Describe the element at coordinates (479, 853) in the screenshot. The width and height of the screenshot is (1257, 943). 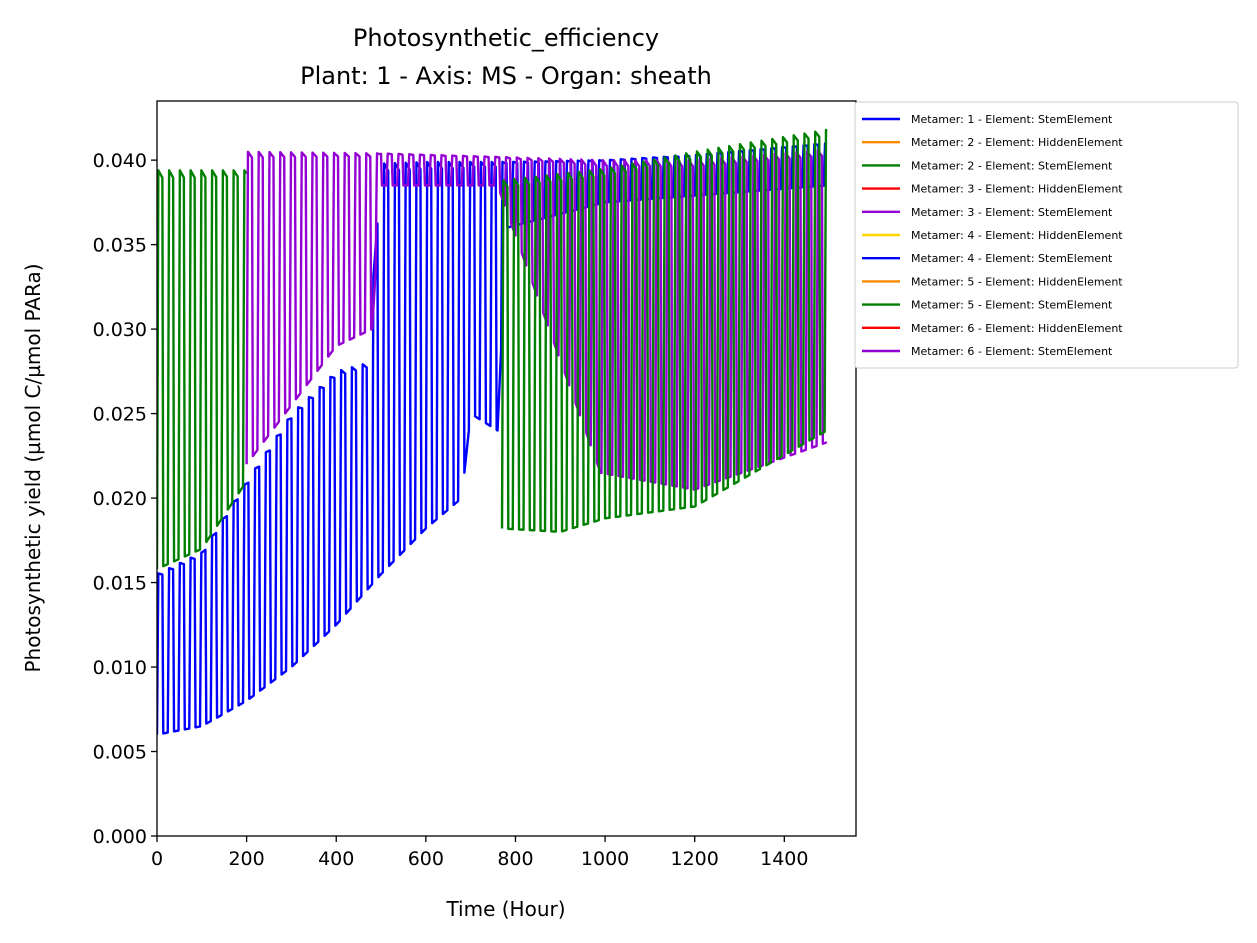
I see `x-axis: 0 200 400 600 800 1000 1200 1400` at that location.